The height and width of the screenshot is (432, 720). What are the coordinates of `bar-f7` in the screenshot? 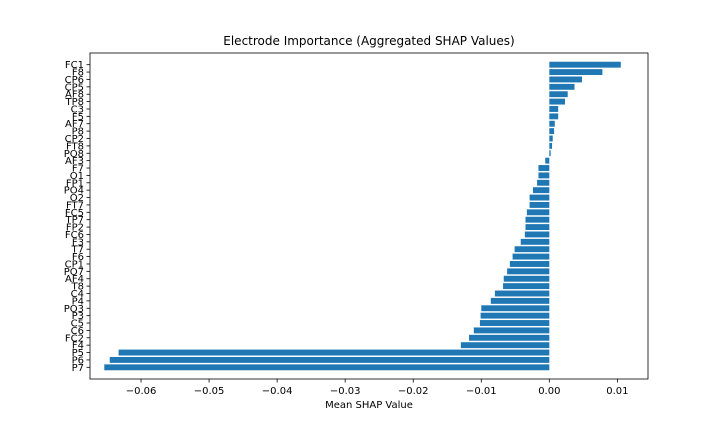 It's located at (544, 168).